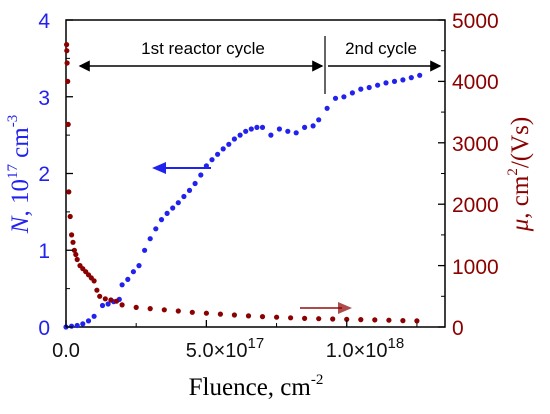 The height and width of the screenshot is (414, 550). I want to click on x-tick-label-0: 0.0, so click(66, 351).